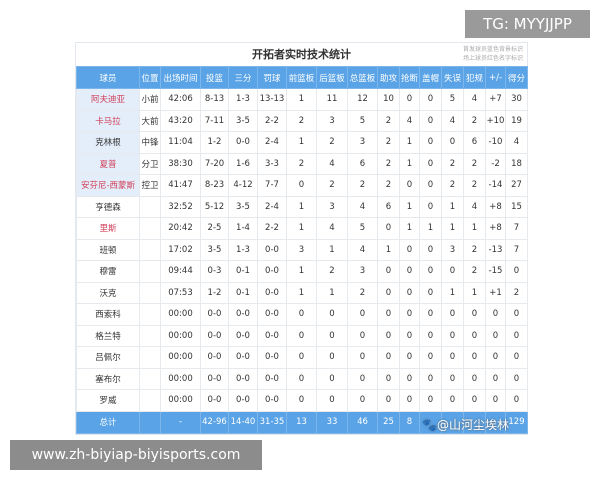 This screenshot has height=480, width=600. Describe the element at coordinates (362, 99) in the screenshot. I see `stat-cell: 12` at that location.